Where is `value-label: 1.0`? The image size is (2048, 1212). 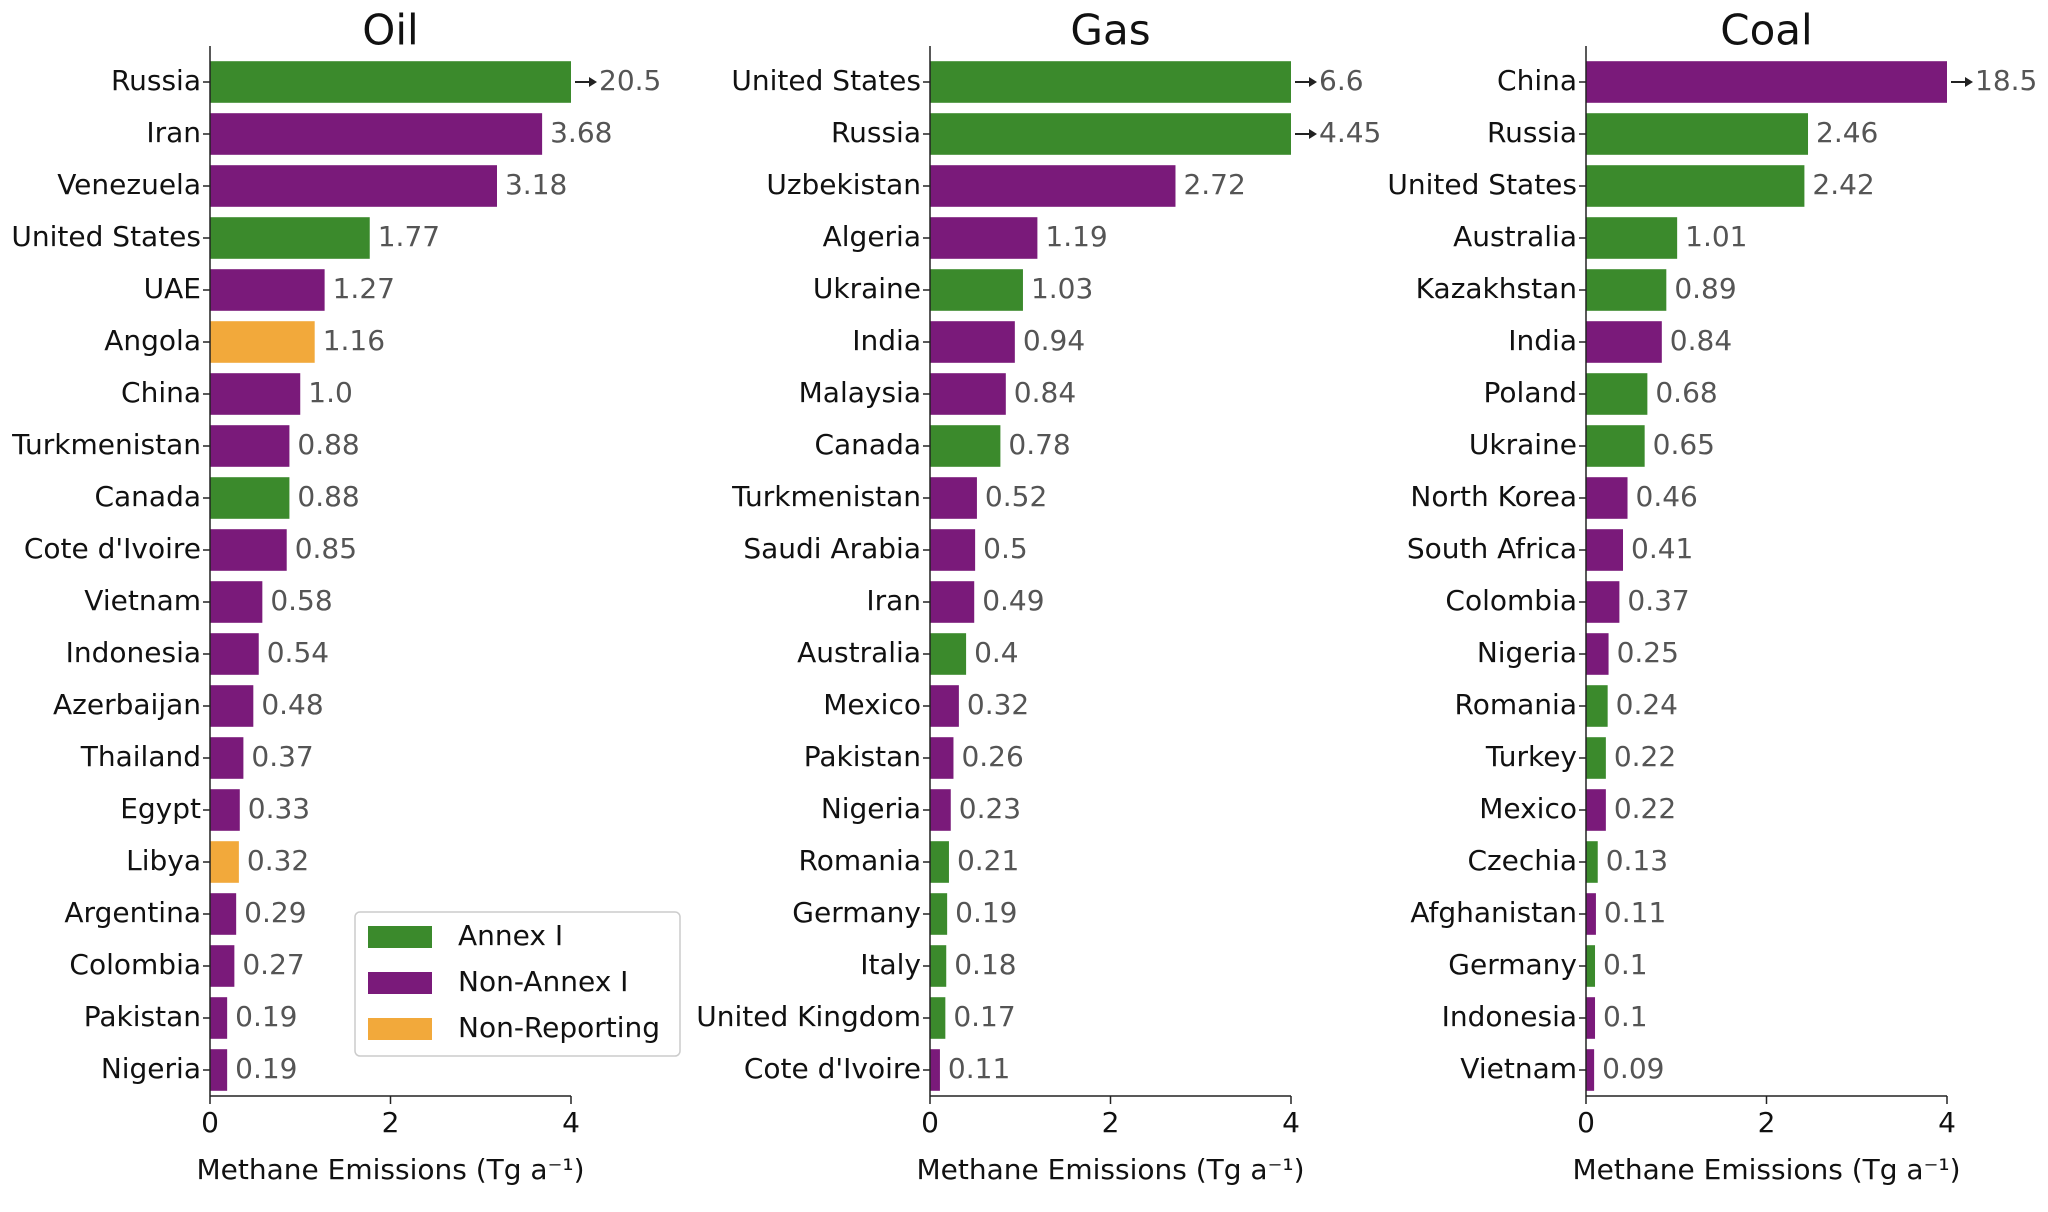 value-label: 1.0 is located at coordinates (330, 392).